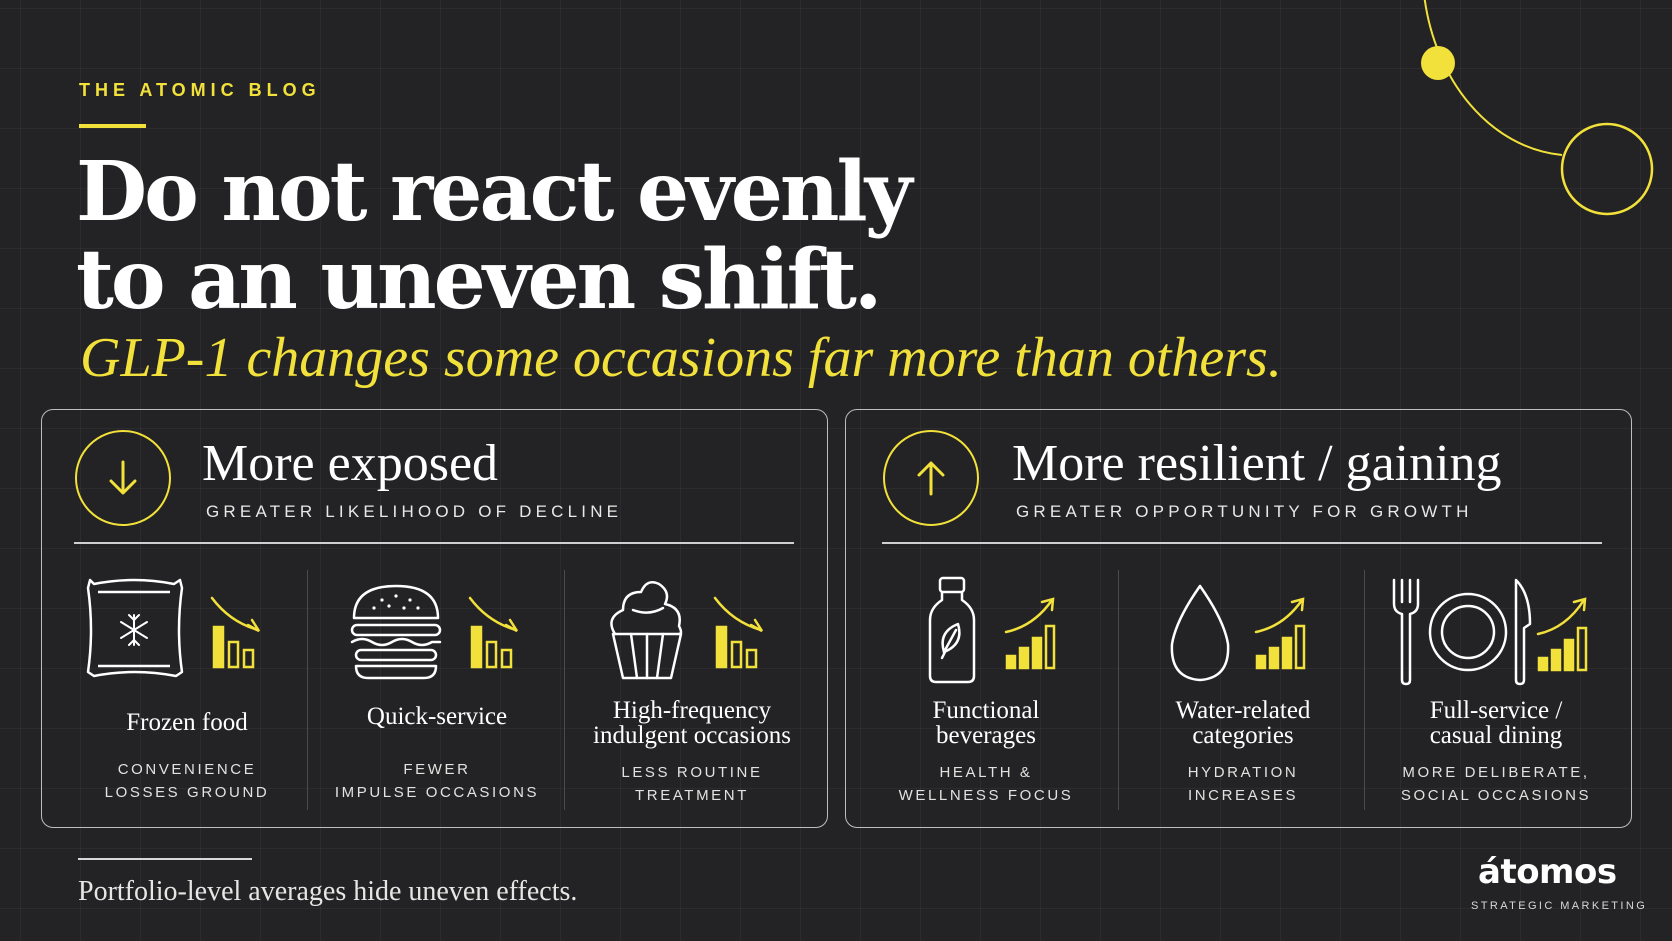 This screenshot has height=941, width=1672. What do you see at coordinates (1547, 872) in the screenshot?
I see `brand-logo: átomos` at bounding box center [1547, 872].